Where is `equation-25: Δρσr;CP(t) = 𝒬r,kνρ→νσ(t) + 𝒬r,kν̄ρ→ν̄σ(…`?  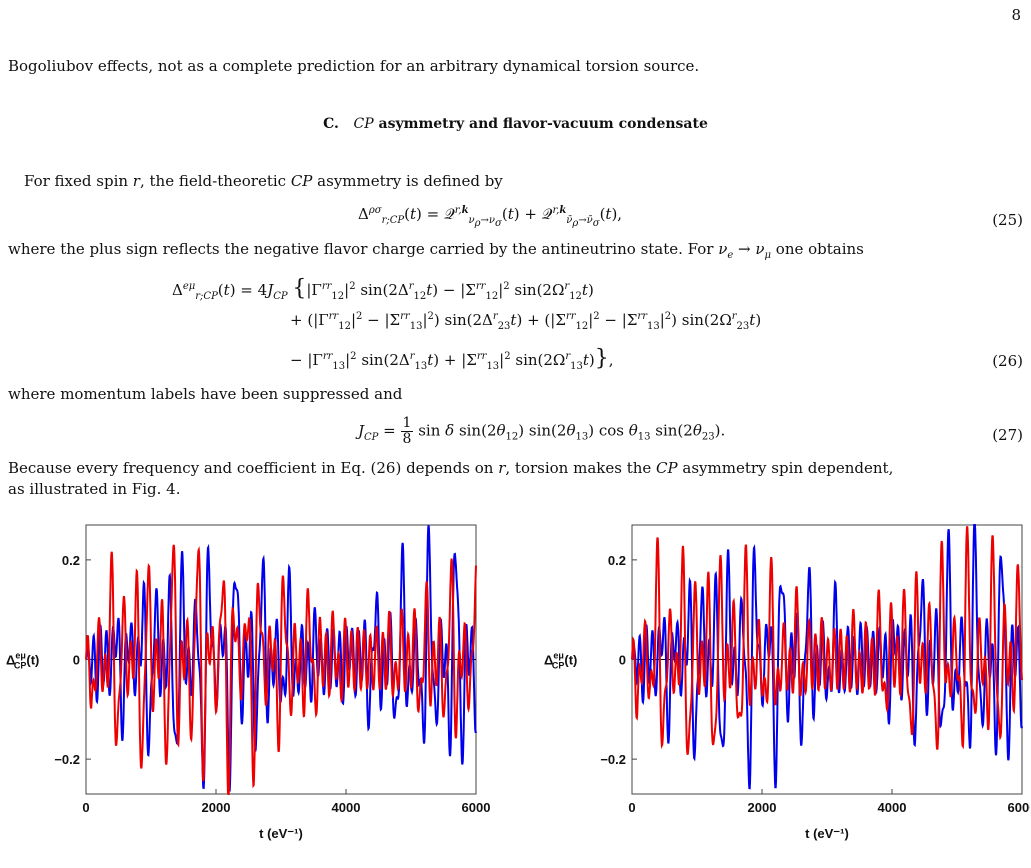
equation-25: Δρσr;CP(t) = 𝒬r,kνρ→νσ(t) + 𝒬r,kν̄ρ→ν̄σ(… is located at coordinates (490, 217).